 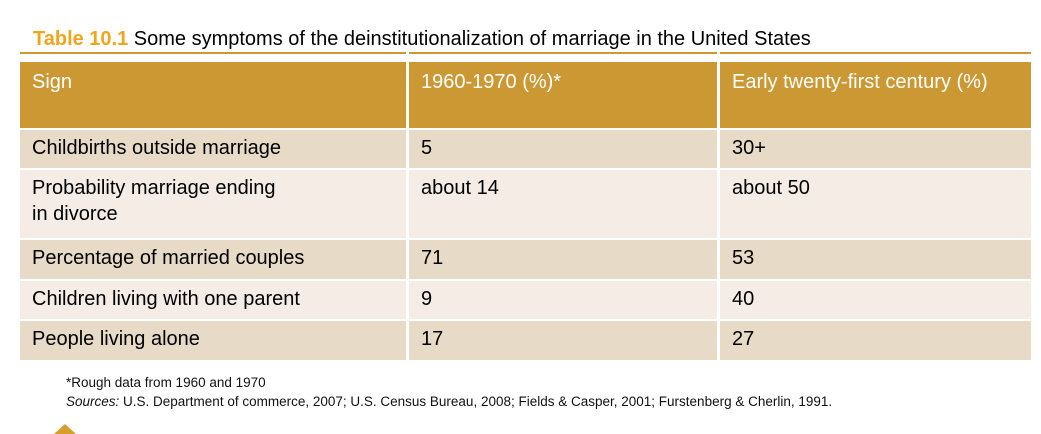 I want to click on table-top-border, so click(x=525, y=53).